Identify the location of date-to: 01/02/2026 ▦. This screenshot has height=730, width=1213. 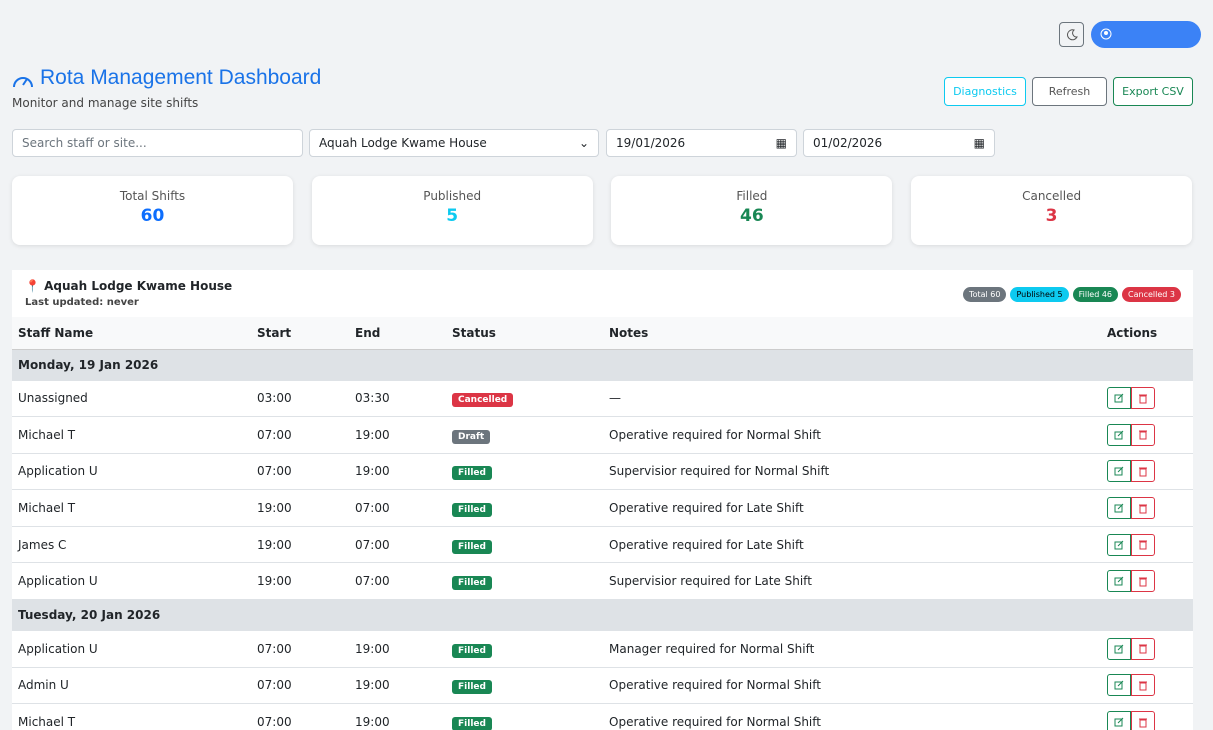
(899, 143).